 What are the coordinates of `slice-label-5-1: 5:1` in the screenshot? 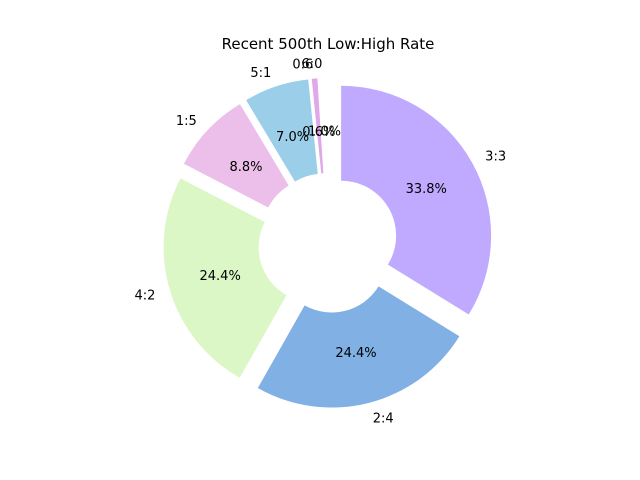 It's located at (260, 73).